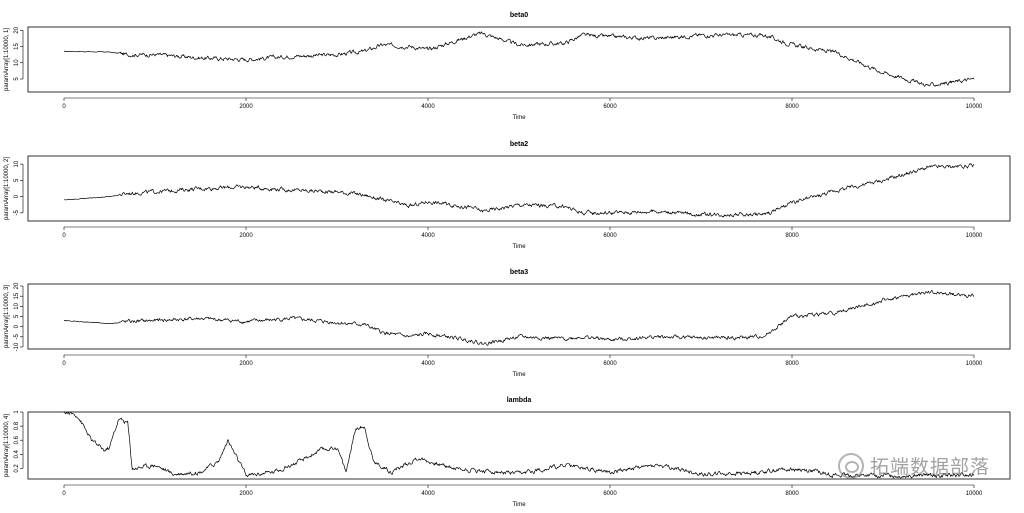 This screenshot has height=513, width=1024. I want to click on watermark-text: 拓端数据部落, so click(929, 467).